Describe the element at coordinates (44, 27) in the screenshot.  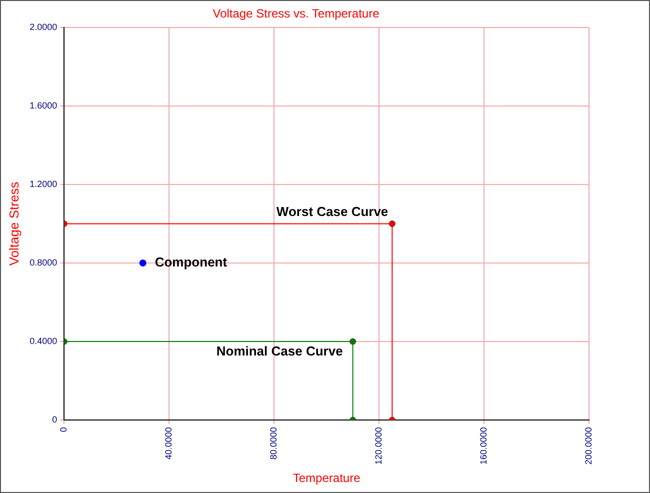
I see `y-tick-label: 2.0000` at that location.